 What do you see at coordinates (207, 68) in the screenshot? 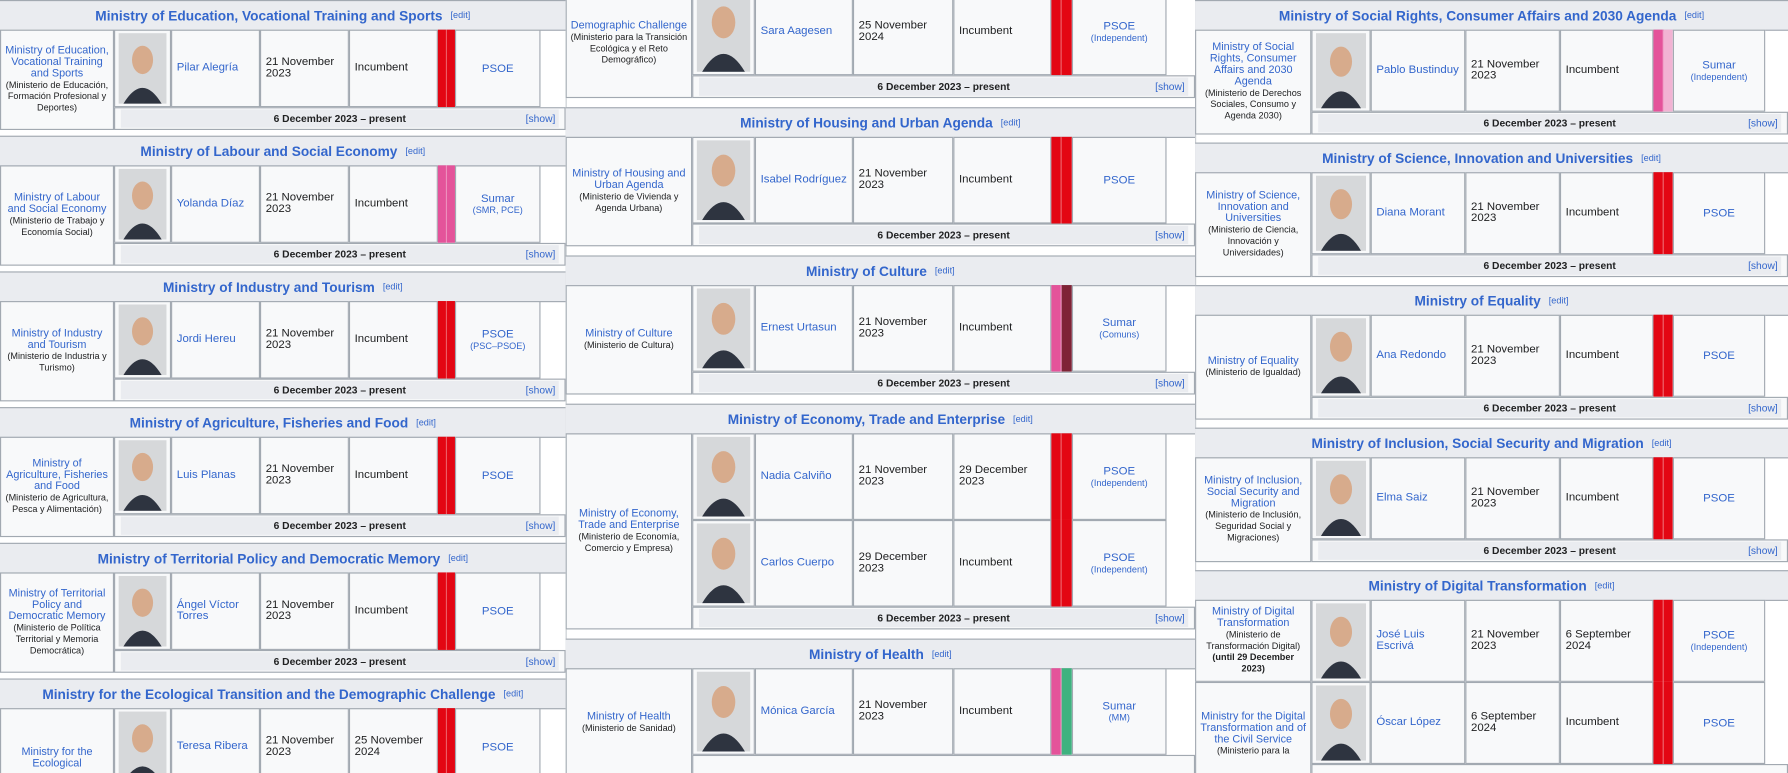
I see `minister-name: Pilar Alegría` at bounding box center [207, 68].